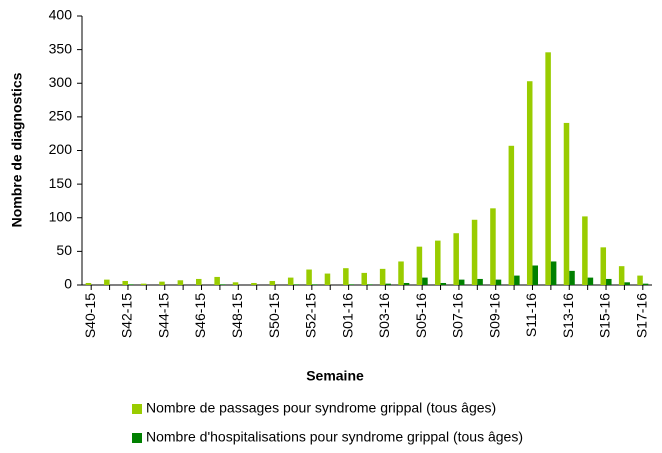 This screenshot has height=453, width=662. Describe the element at coordinates (531, 315) in the screenshot. I see `x-tick-label: S11-16` at that location.